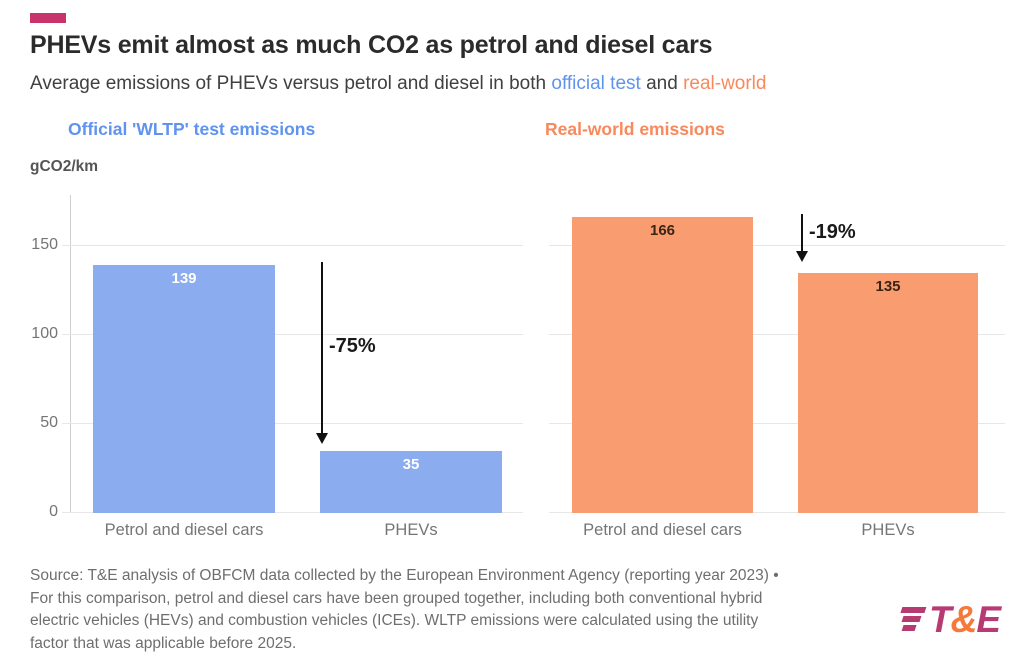 The width and height of the screenshot is (1024, 667). Describe the element at coordinates (965, 619) in the screenshot. I see `te-logo-text: T&E` at that location.